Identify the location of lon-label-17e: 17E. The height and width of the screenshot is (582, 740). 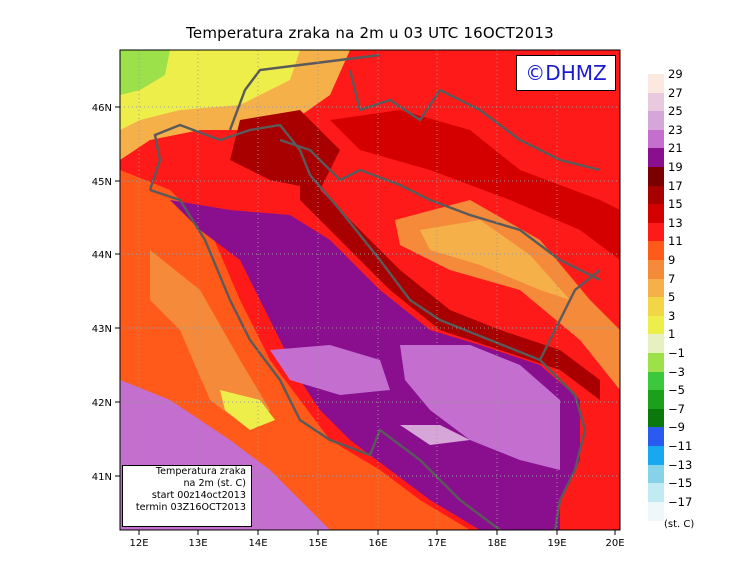
(436, 543).